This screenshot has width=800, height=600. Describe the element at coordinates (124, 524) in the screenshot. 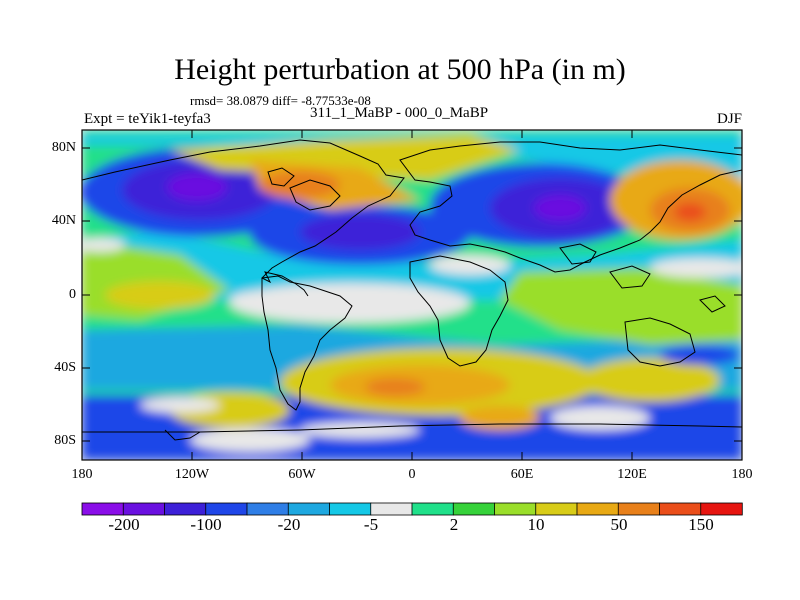

I see `colorbar-label: -200` at that location.